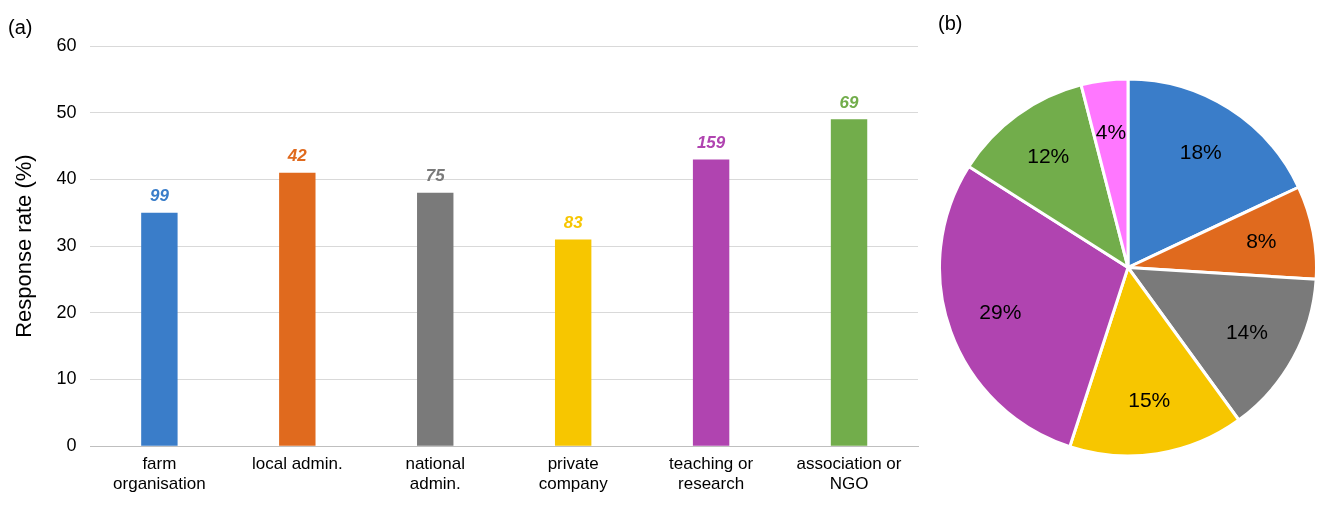 The image size is (1338, 513). Describe the element at coordinates (1111, 131) in the screenshot. I see `data-label: 4%` at that location.